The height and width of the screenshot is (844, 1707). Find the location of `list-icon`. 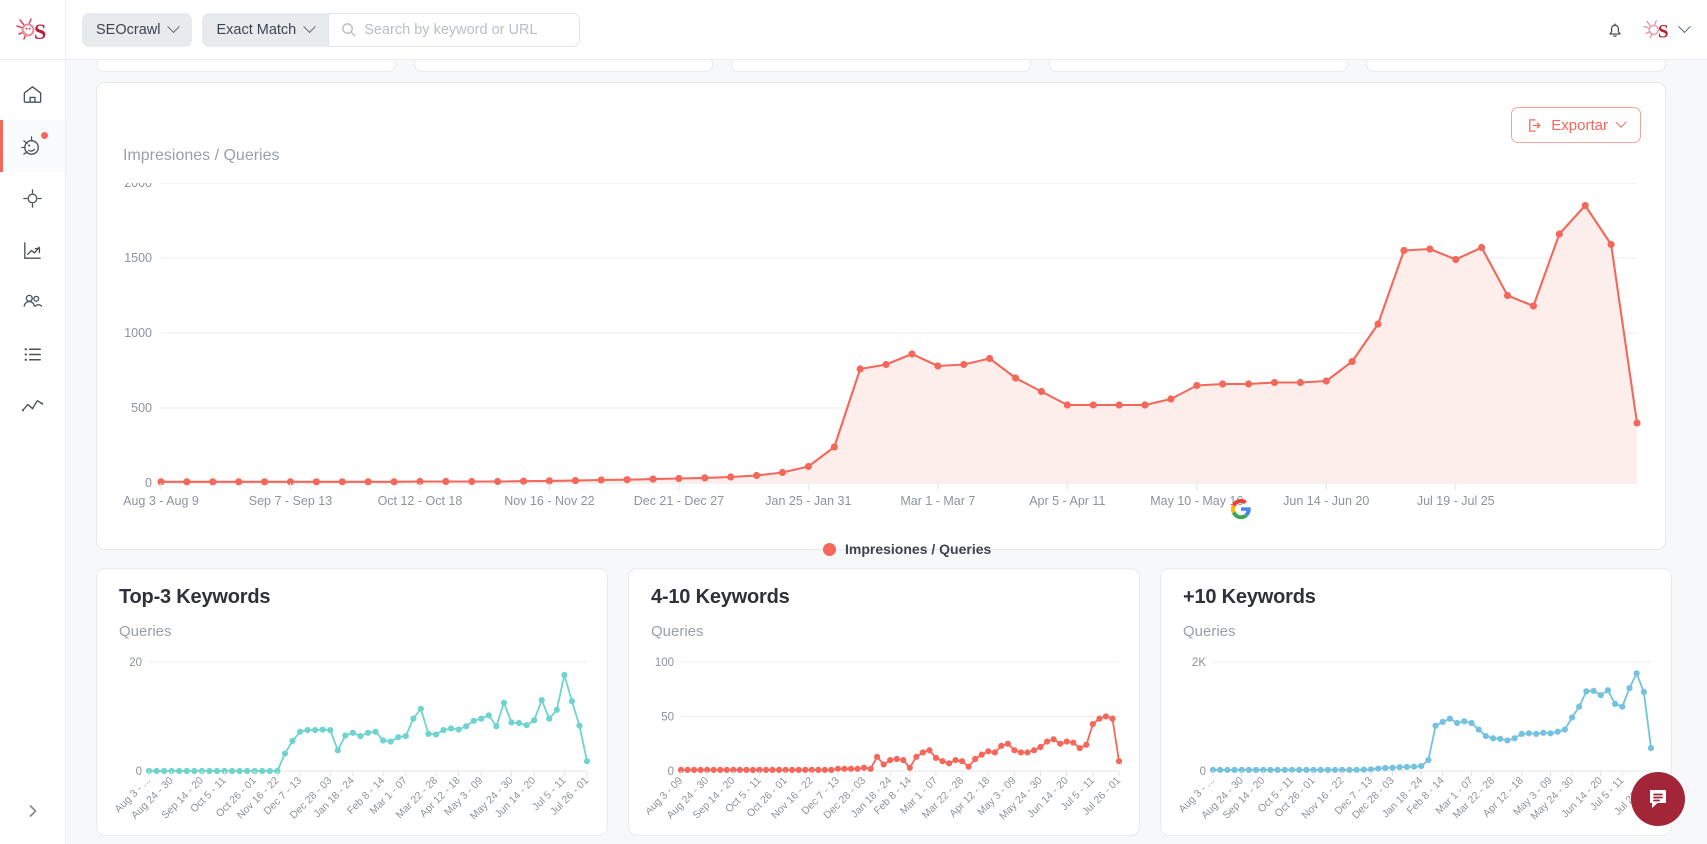

list-icon is located at coordinates (32, 354).